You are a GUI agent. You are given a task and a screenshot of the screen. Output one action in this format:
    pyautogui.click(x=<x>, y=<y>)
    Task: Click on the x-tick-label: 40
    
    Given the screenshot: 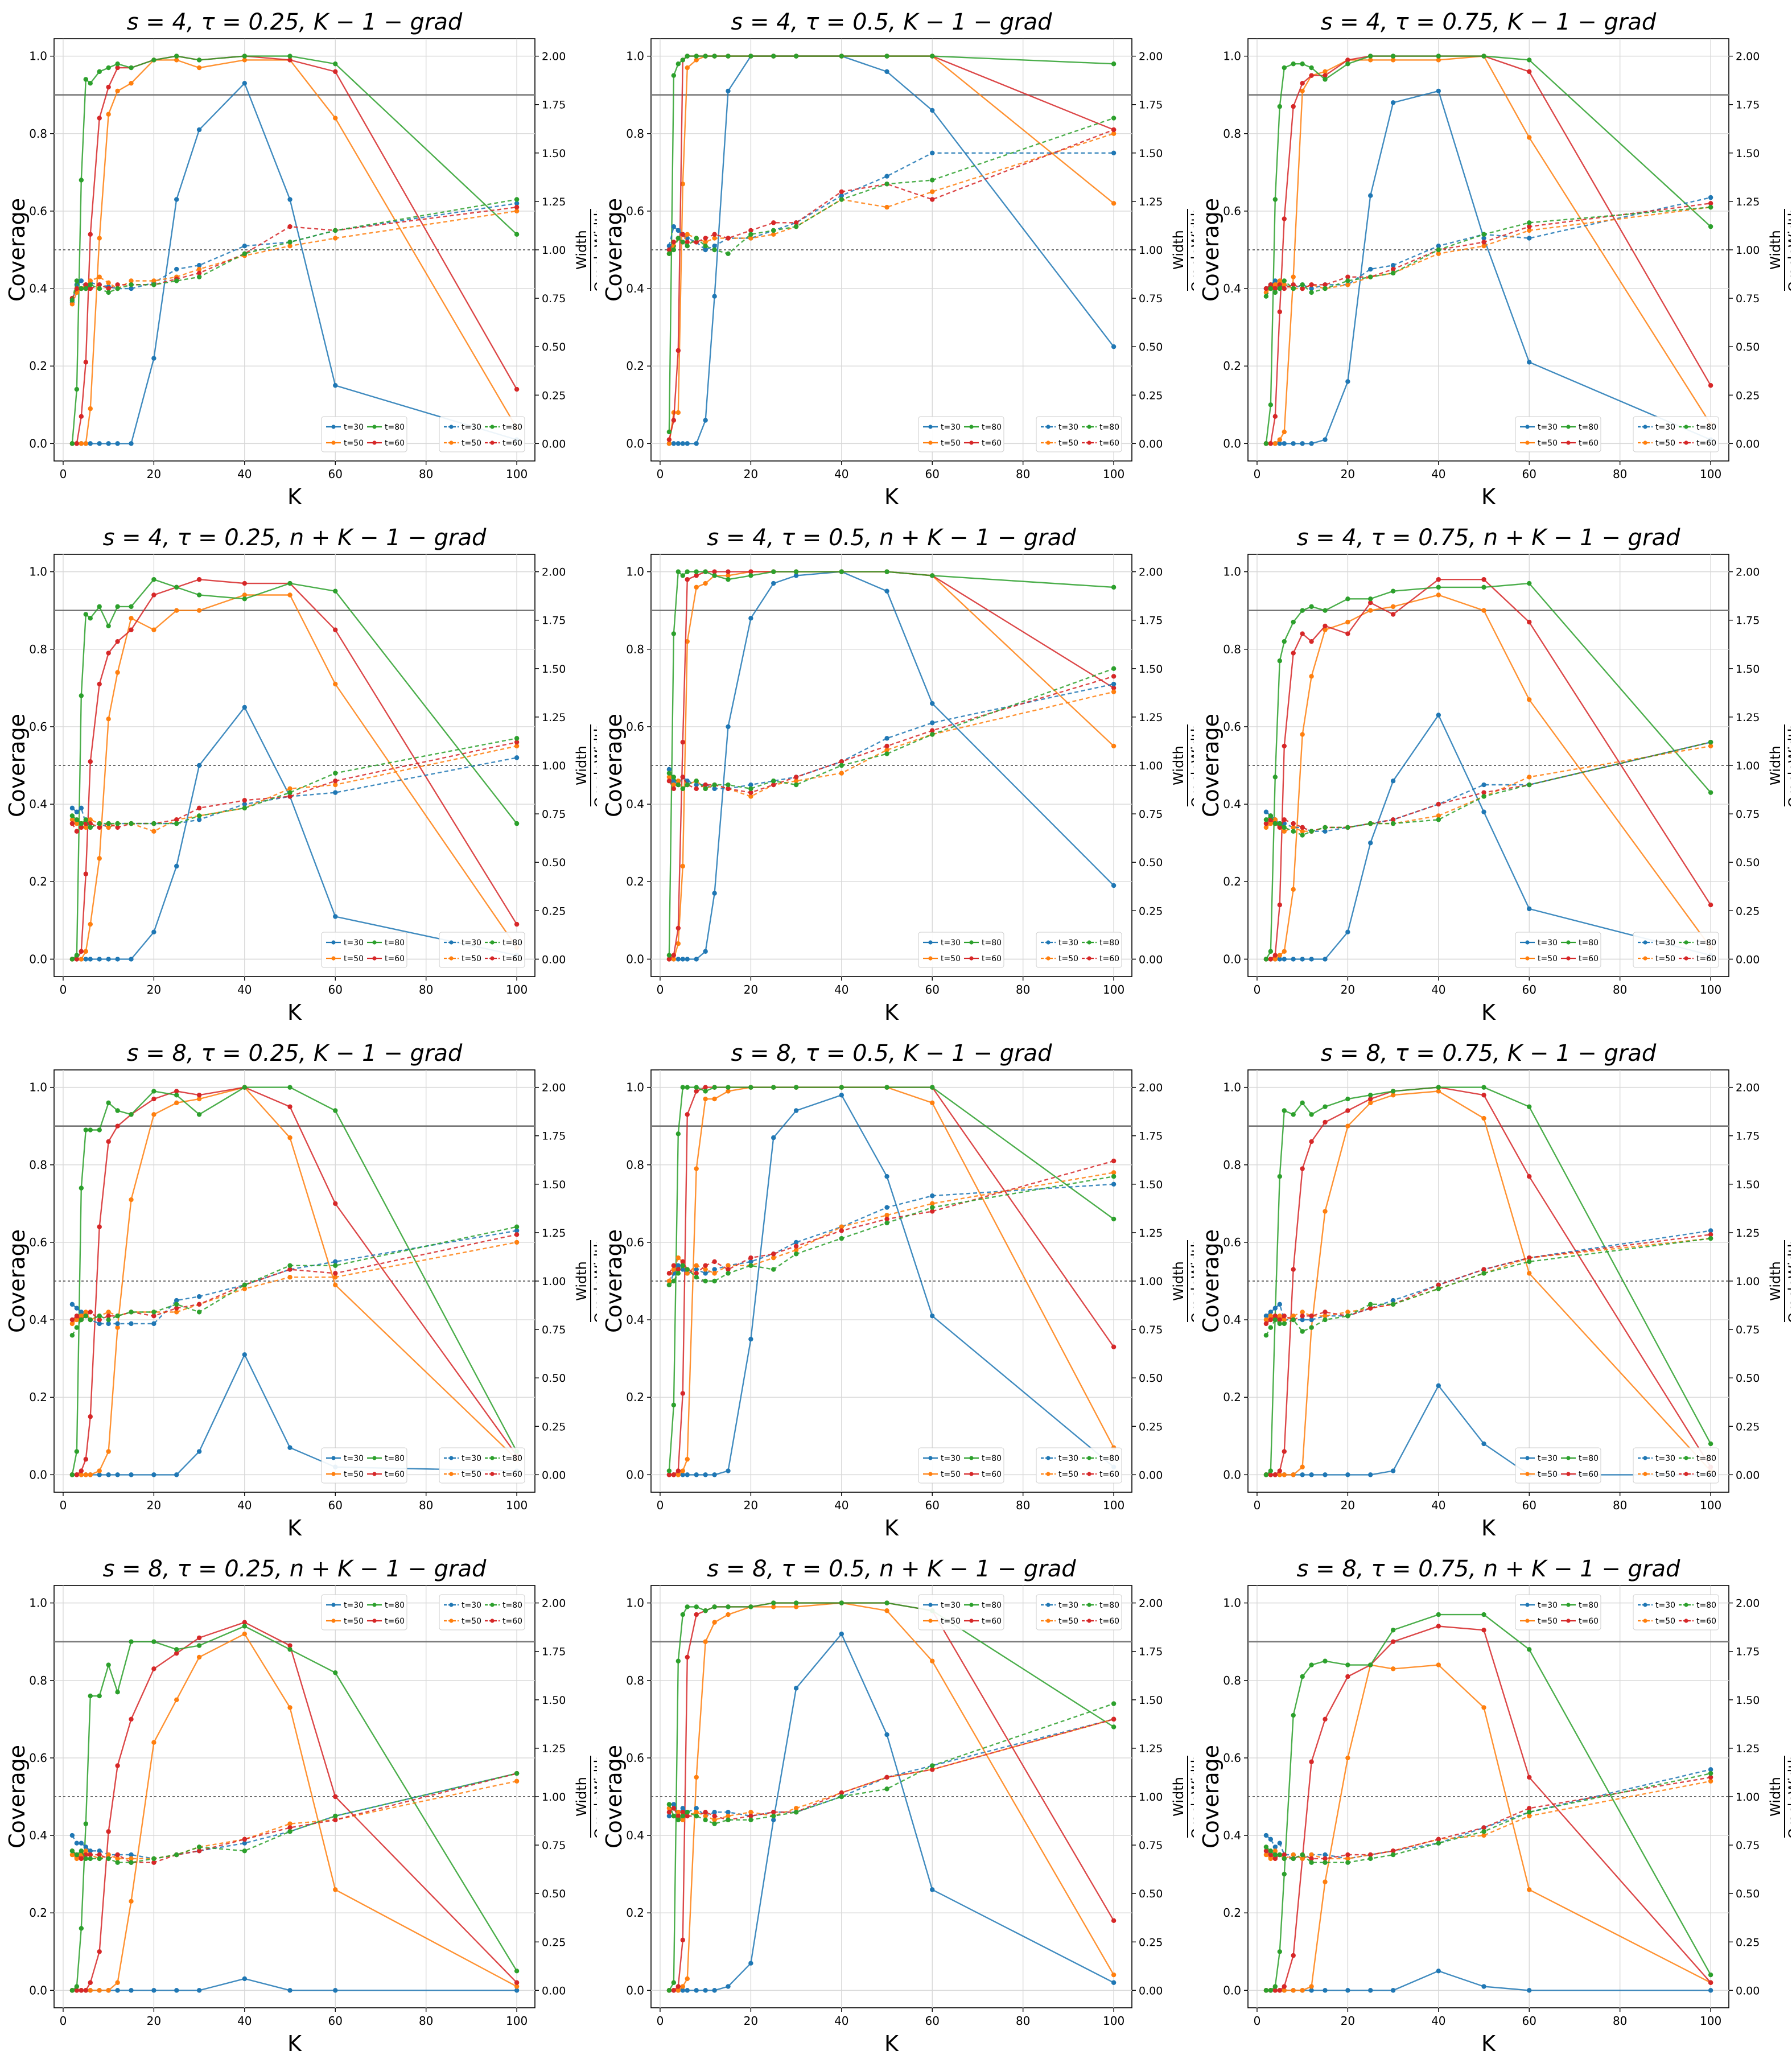 What is the action you would take?
    pyautogui.click(x=841, y=2021)
    